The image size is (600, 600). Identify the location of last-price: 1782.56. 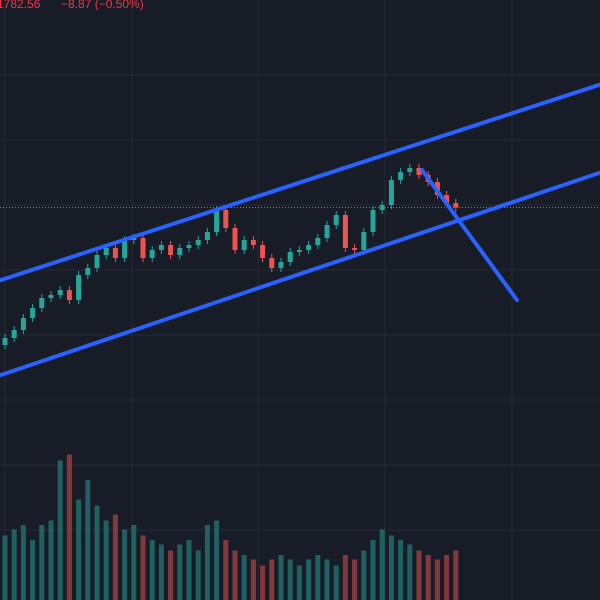
(20, 5).